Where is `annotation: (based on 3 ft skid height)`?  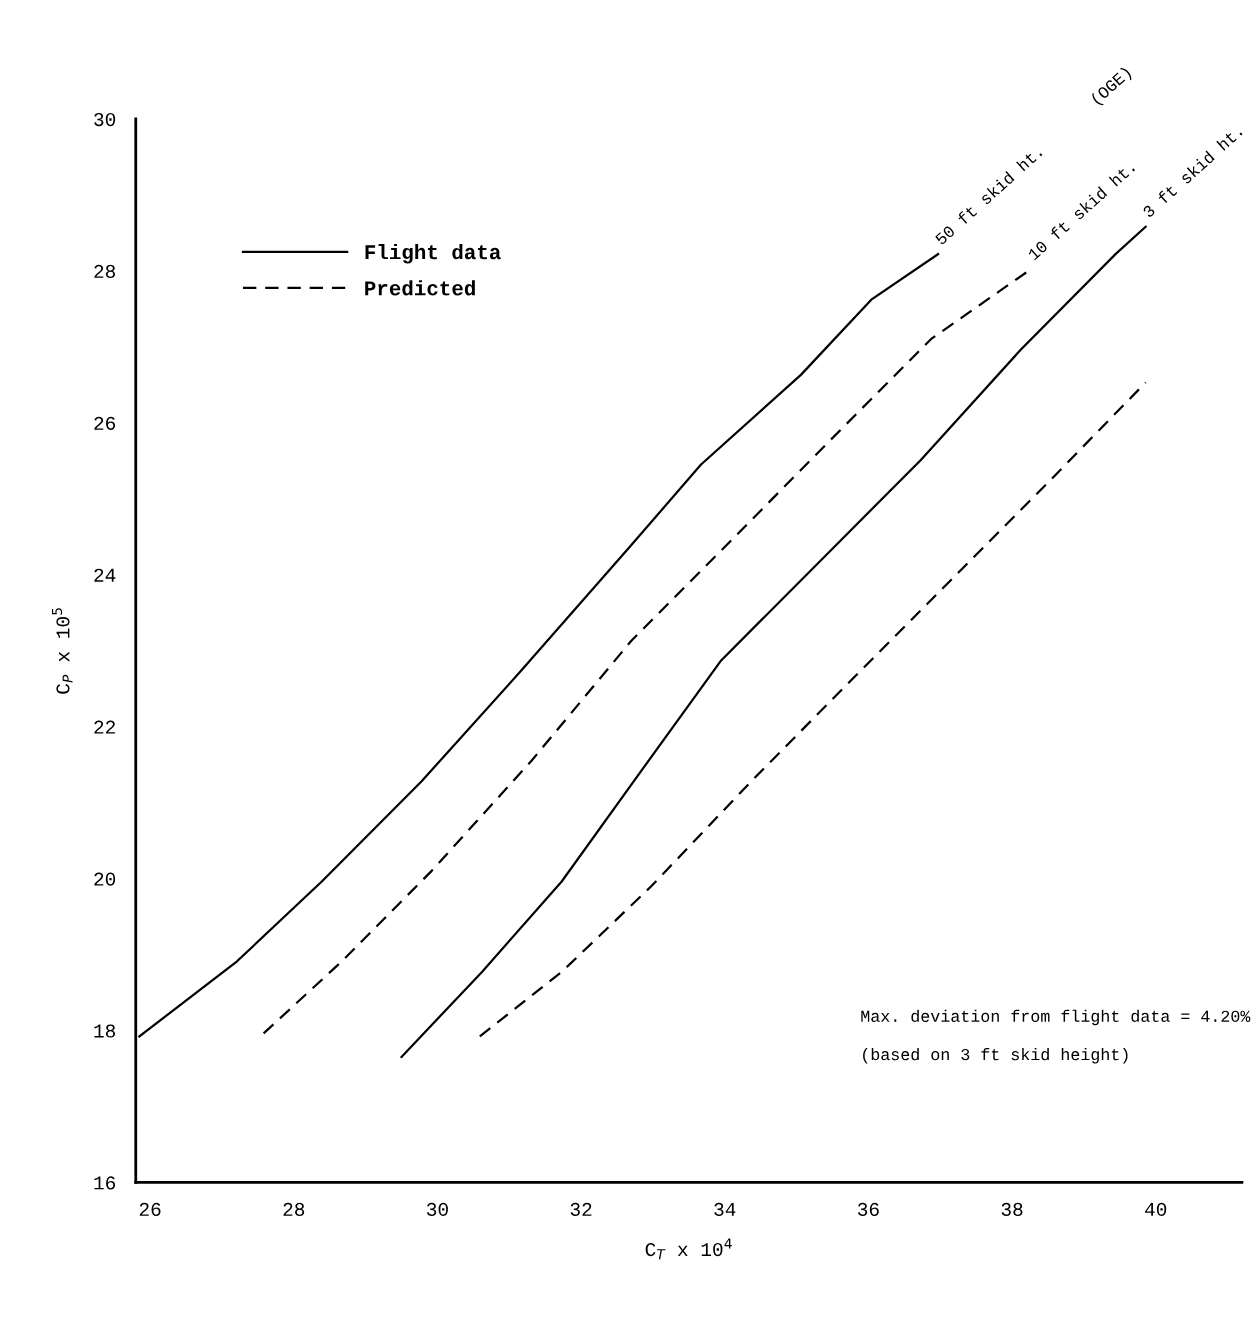 annotation: (based on 3 ft skid height) is located at coordinates (995, 1055).